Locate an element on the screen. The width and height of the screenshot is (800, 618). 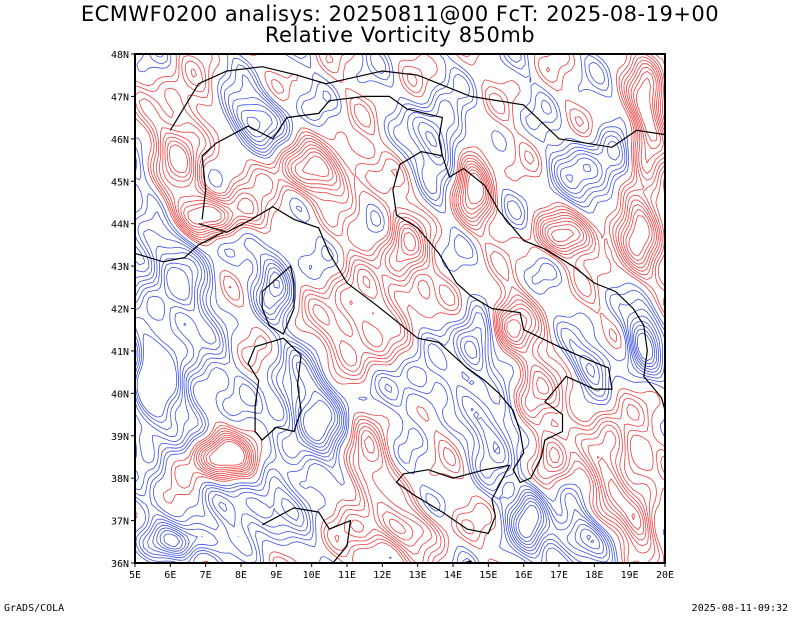
lon-tick-label: 8E is located at coordinates (241, 575).